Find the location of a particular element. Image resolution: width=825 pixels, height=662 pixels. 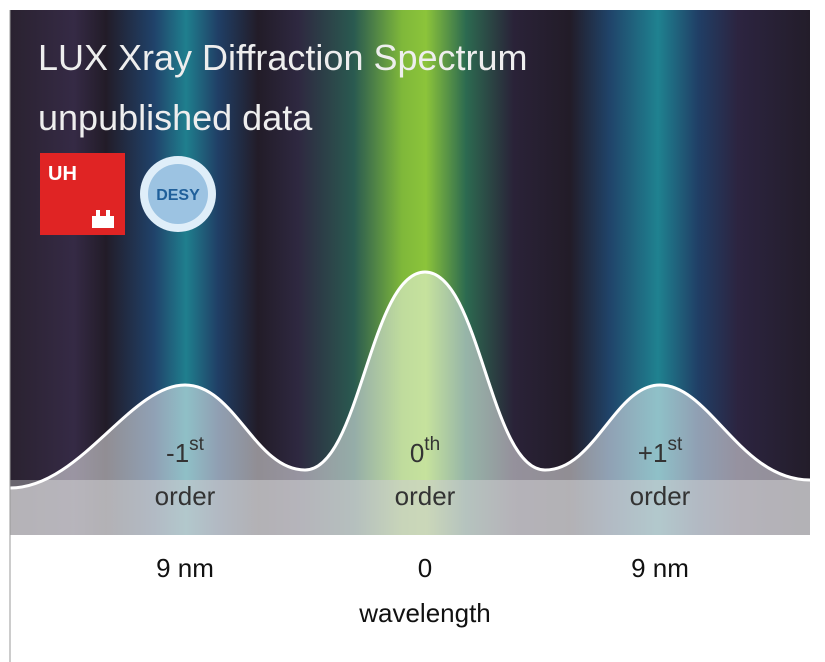

peak-suffix: th is located at coordinates (432, 444).